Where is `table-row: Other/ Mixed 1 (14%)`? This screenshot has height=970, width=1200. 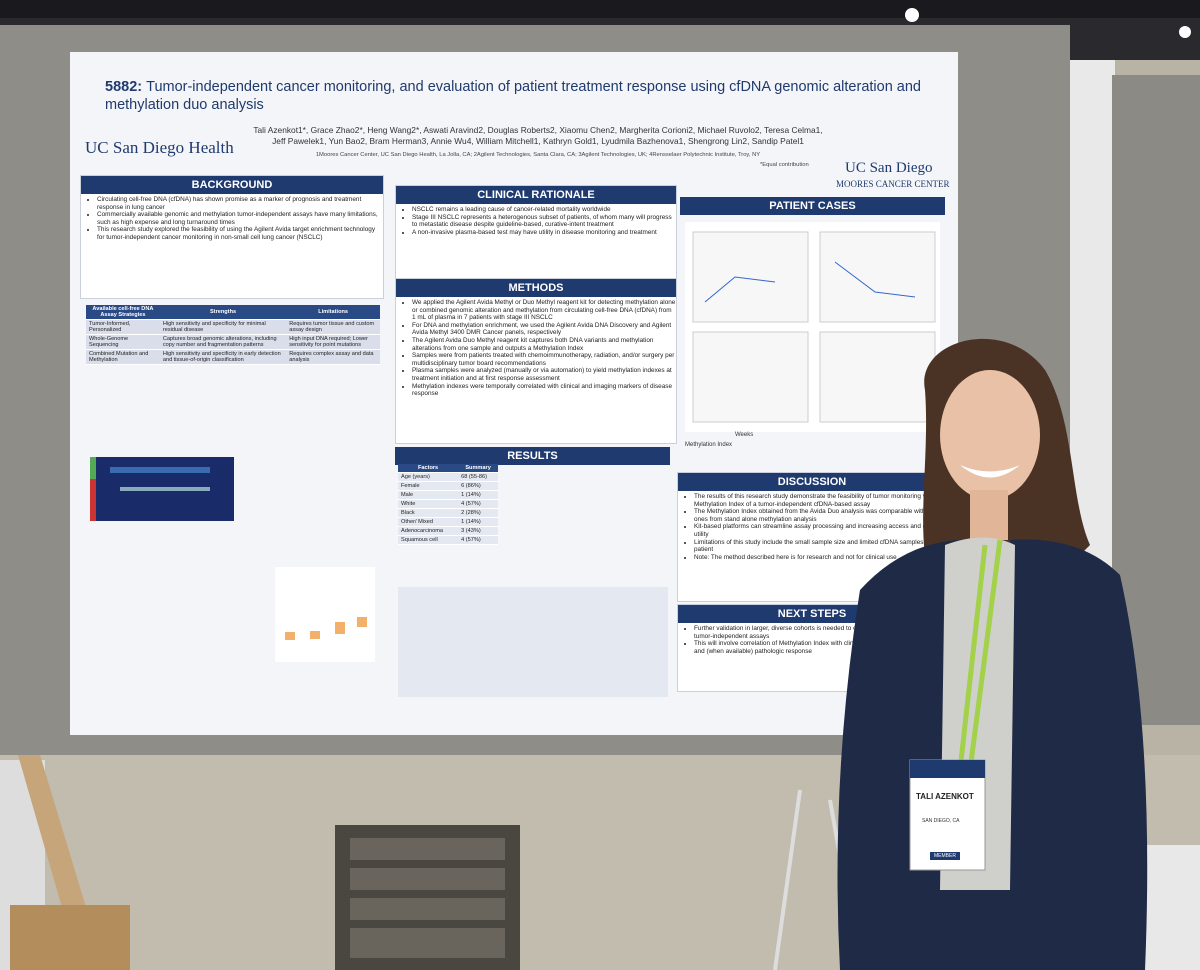 table-row: Other/ Mixed 1 (14%) is located at coordinates (448, 522).